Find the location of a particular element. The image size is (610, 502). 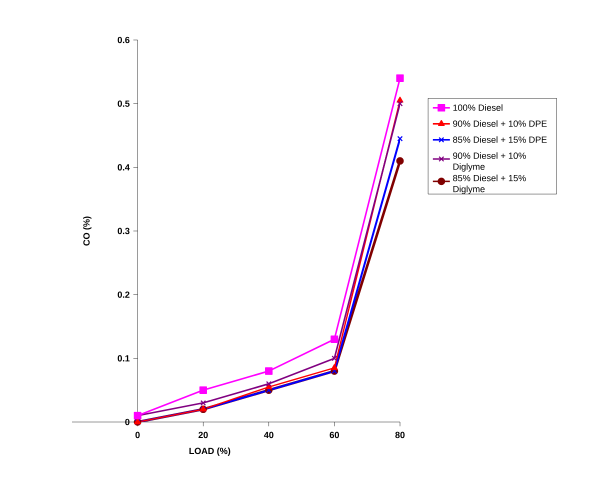

legend-label: 90% Diesel + 10% Diglyme is located at coordinates (489, 162).